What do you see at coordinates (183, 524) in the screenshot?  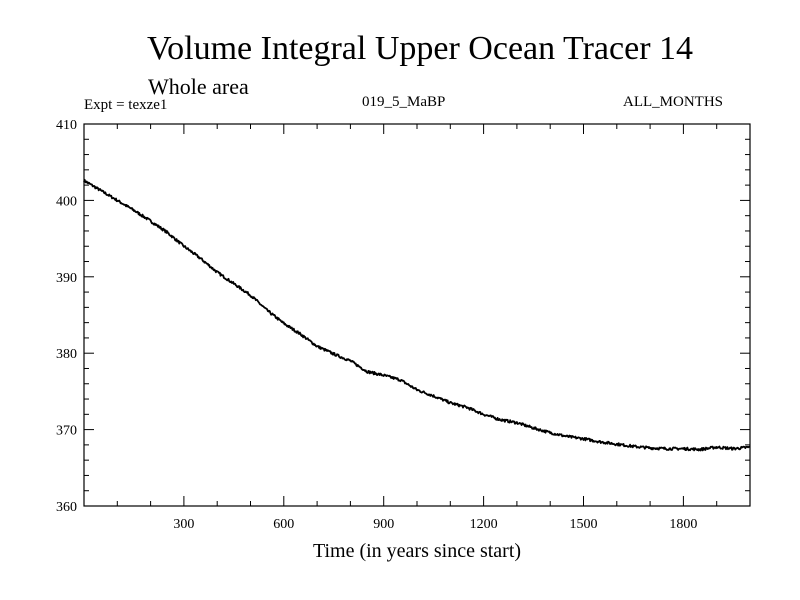 I see `x-tick-label: 300` at bounding box center [183, 524].